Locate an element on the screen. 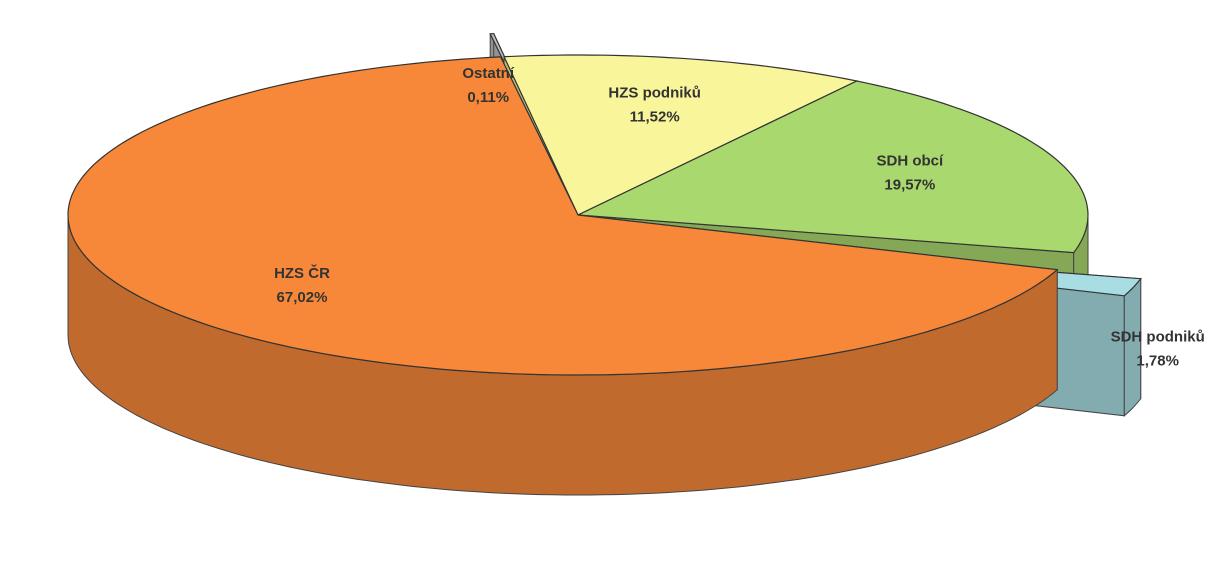  slice-label: Ostatní is located at coordinates (488, 73).